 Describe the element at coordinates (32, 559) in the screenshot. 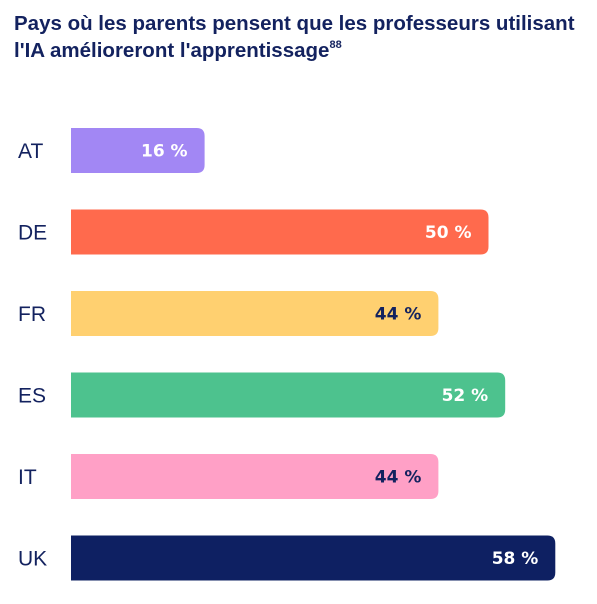

I see `category-label: UK` at that location.